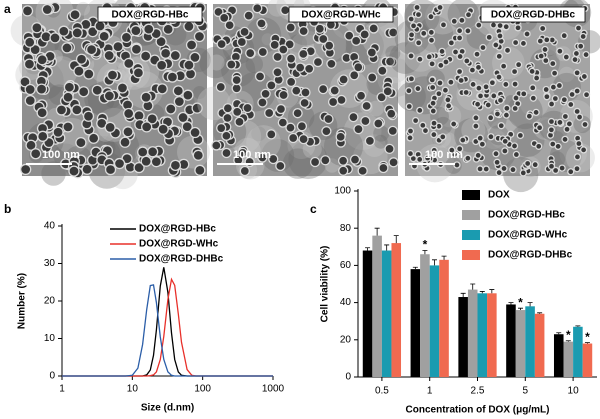 The image size is (600, 419). I want to click on y-tick-label: 10, so click(50, 338).